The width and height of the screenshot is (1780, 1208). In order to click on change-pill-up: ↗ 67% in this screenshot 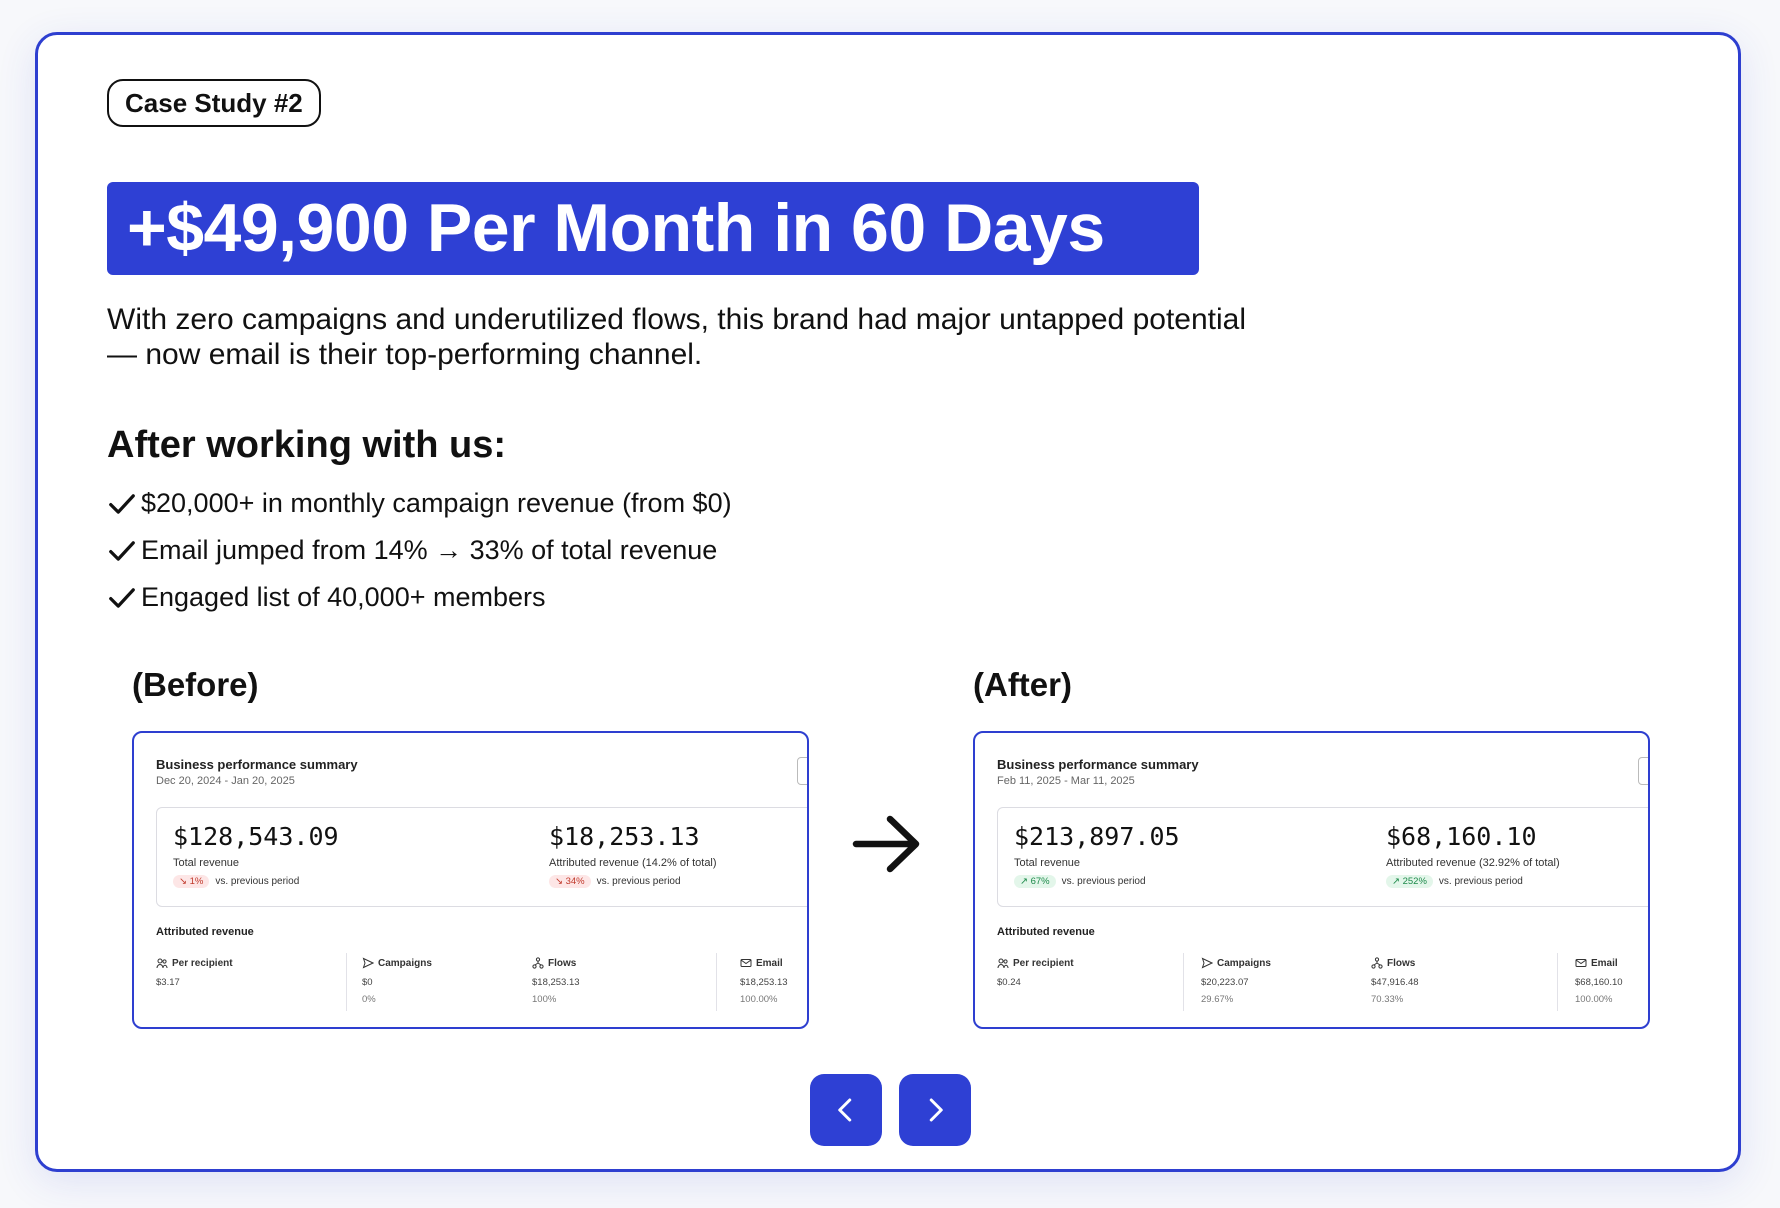, I will do `click(1035, 881)`.